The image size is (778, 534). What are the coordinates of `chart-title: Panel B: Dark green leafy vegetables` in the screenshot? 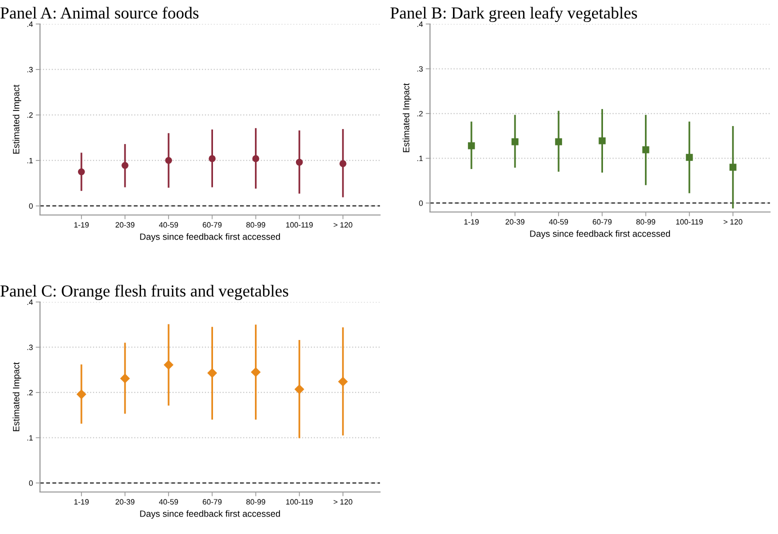 It's located at (513, 14).